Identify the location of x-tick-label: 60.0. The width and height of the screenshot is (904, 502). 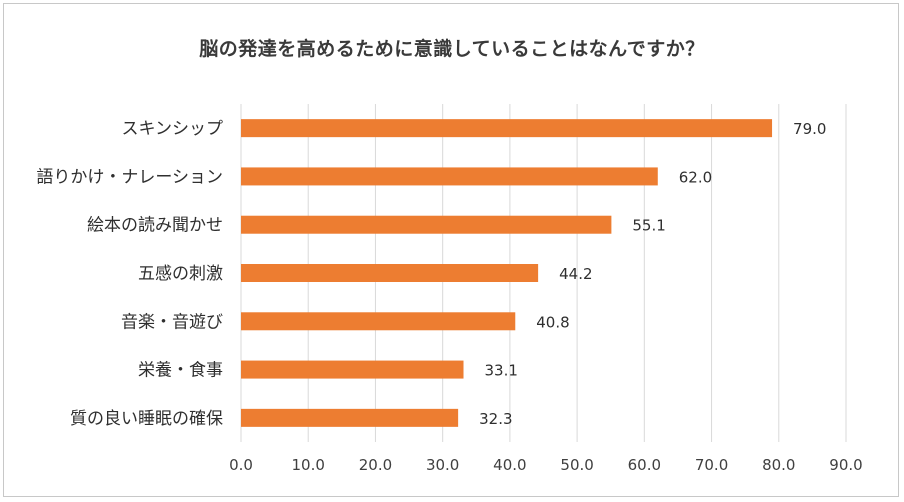
(644, 465).